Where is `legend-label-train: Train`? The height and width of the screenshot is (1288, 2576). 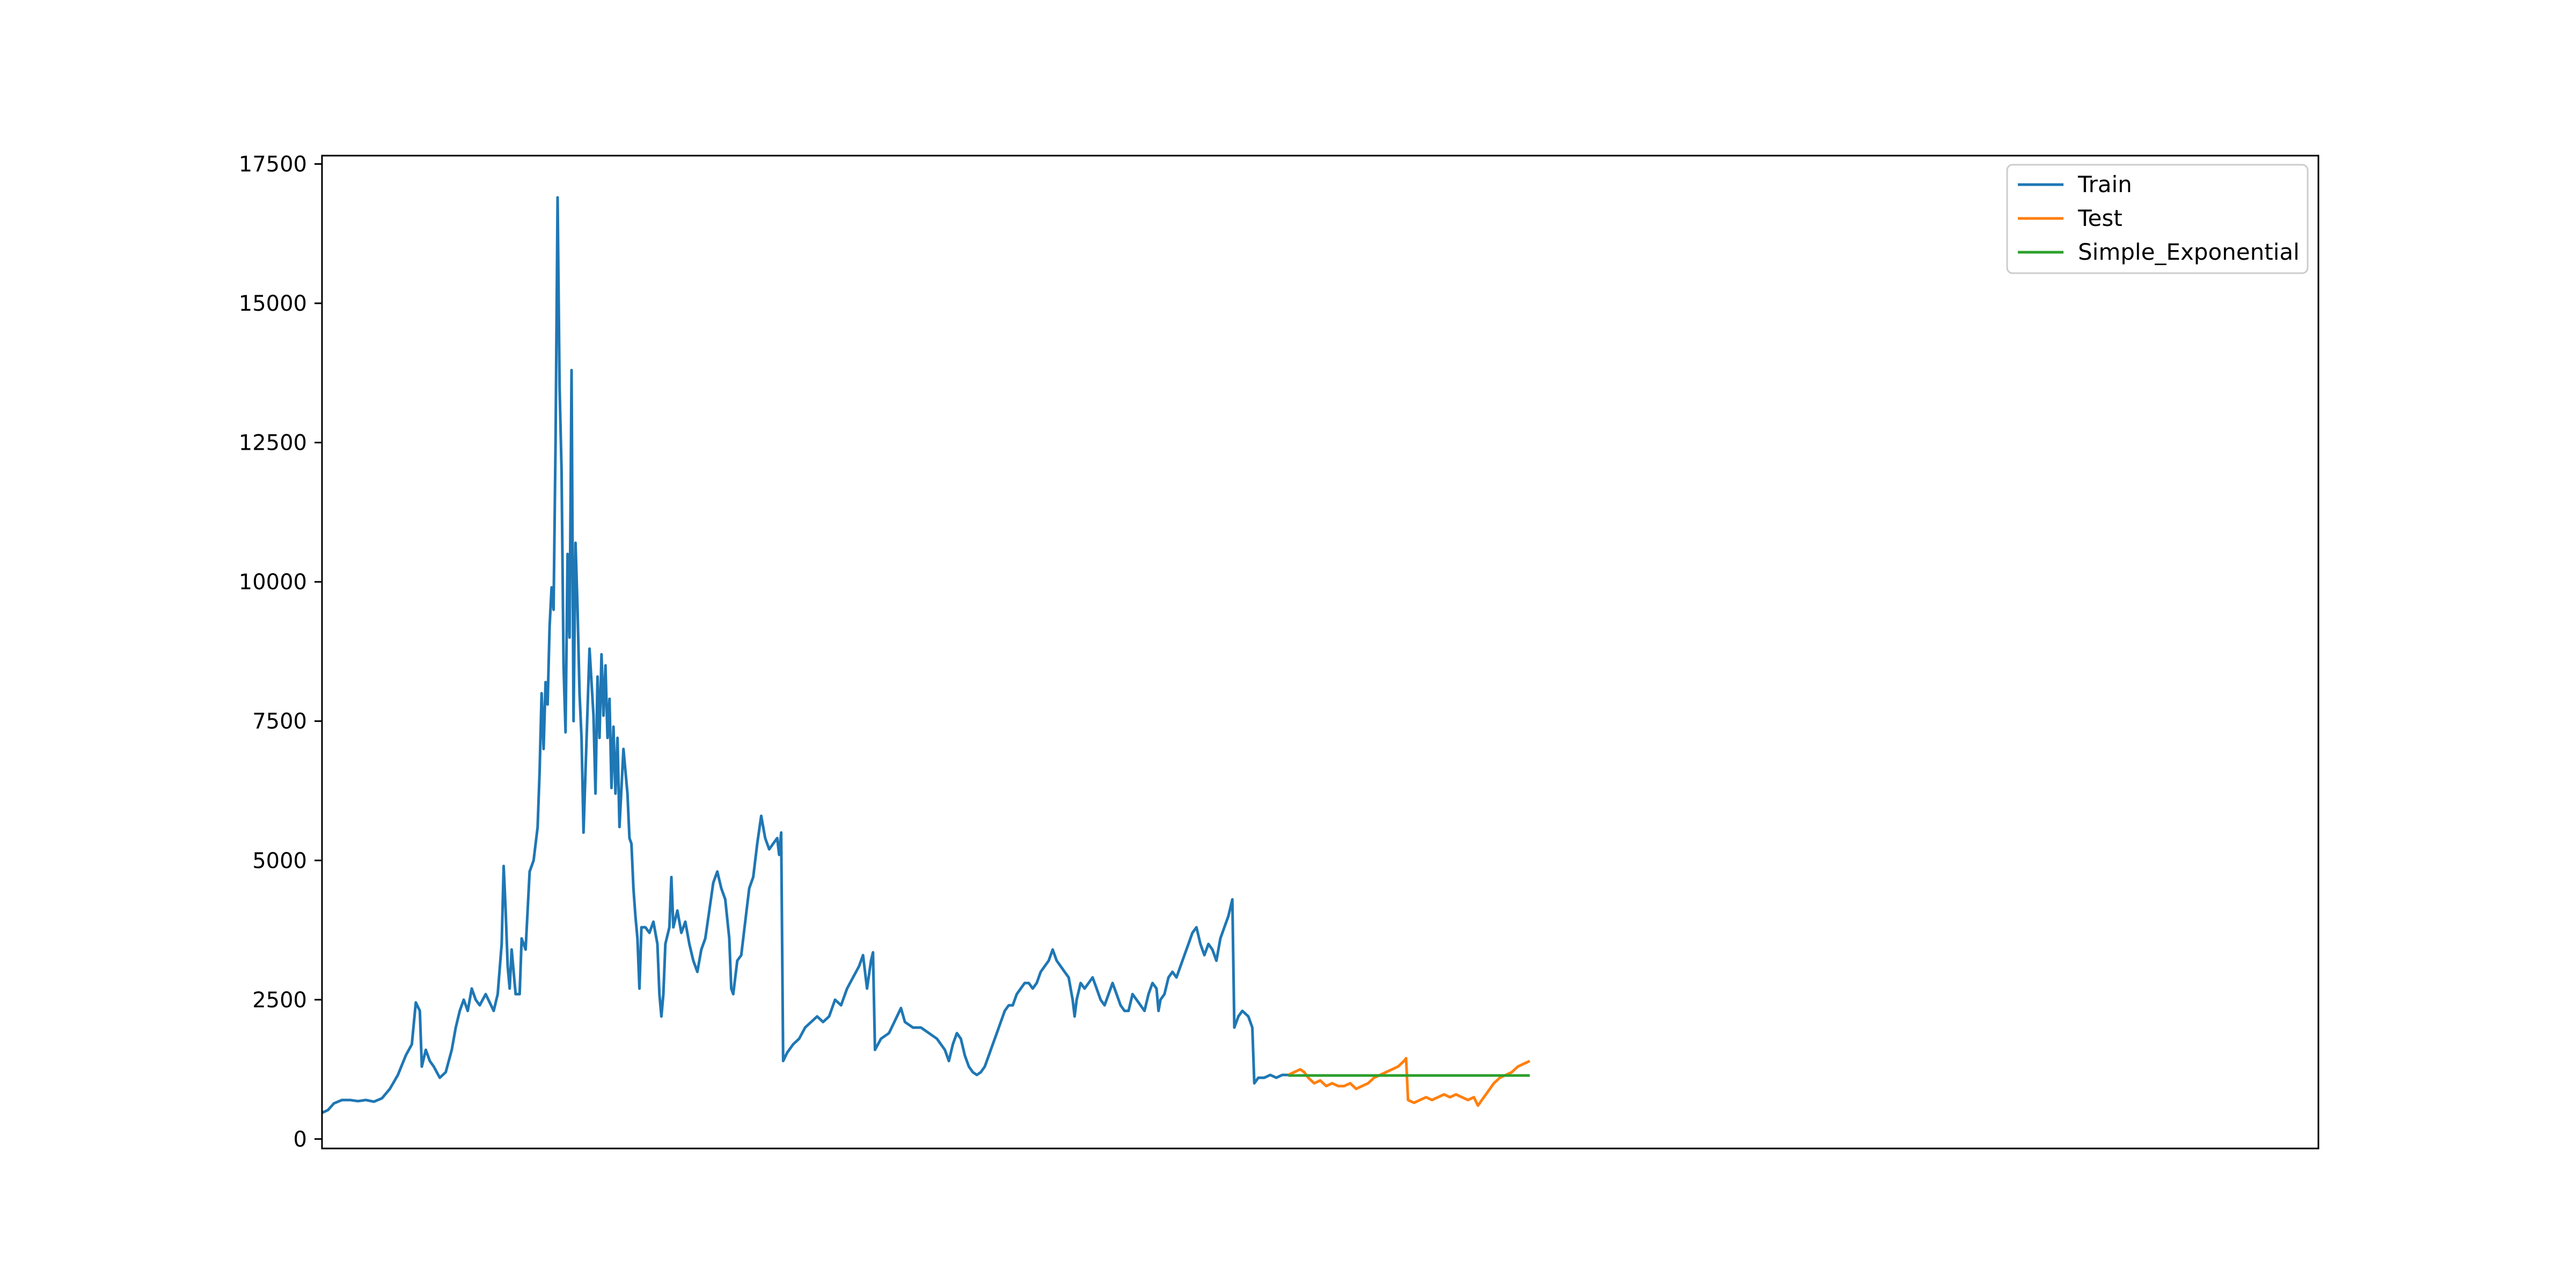
legend-label-train: Train is located at coordinates (2104, 184).